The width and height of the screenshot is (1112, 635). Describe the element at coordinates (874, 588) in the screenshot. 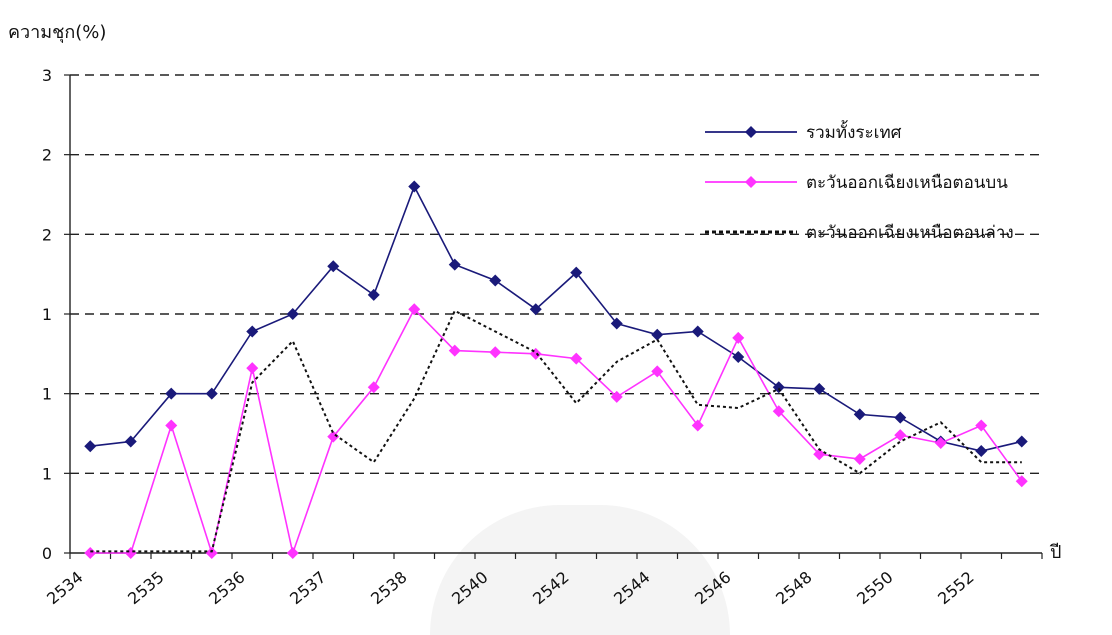

I see `x-tick-label: 2550` at that location.